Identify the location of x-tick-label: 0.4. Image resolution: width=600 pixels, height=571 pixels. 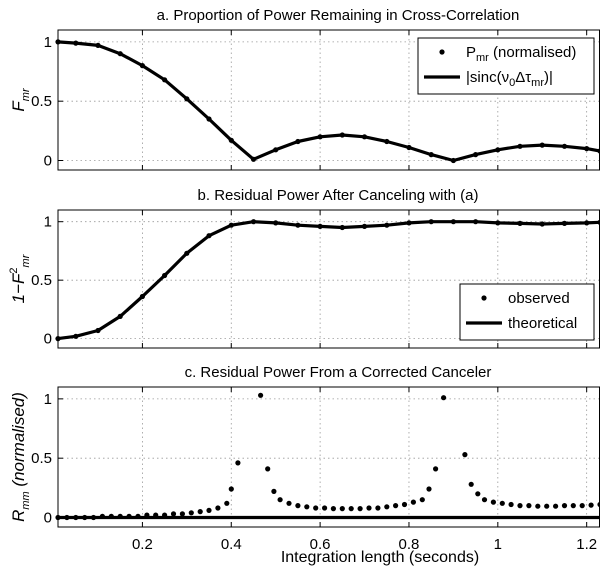
(231, 544).